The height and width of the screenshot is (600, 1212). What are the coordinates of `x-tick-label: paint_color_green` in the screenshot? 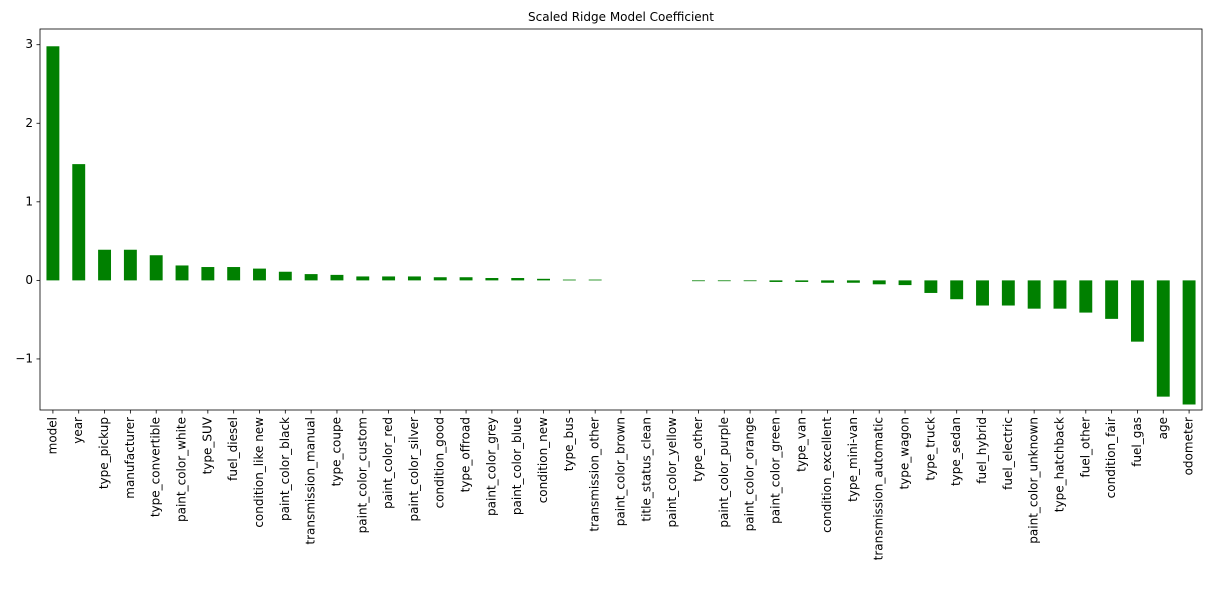 It's located at (775, 470).